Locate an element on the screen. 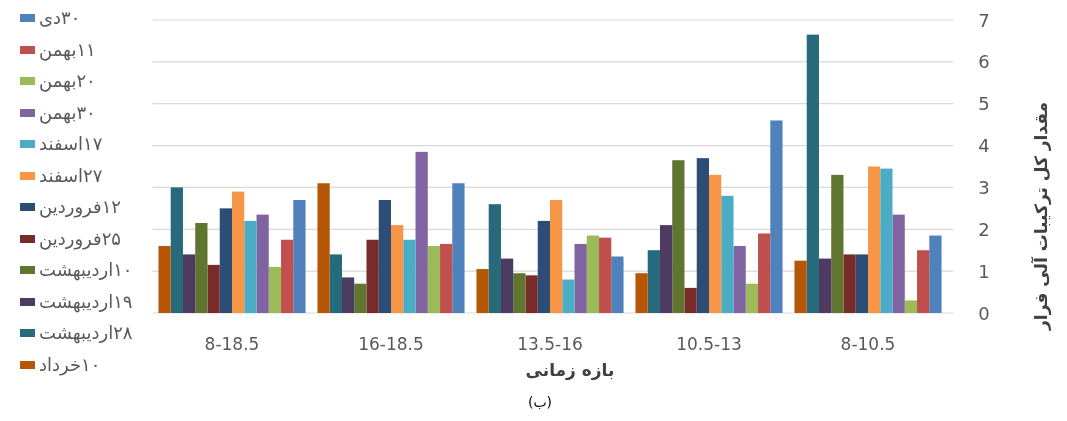  legend-label: ۱۰اردیبهشت is located at coordinates (86, 270).